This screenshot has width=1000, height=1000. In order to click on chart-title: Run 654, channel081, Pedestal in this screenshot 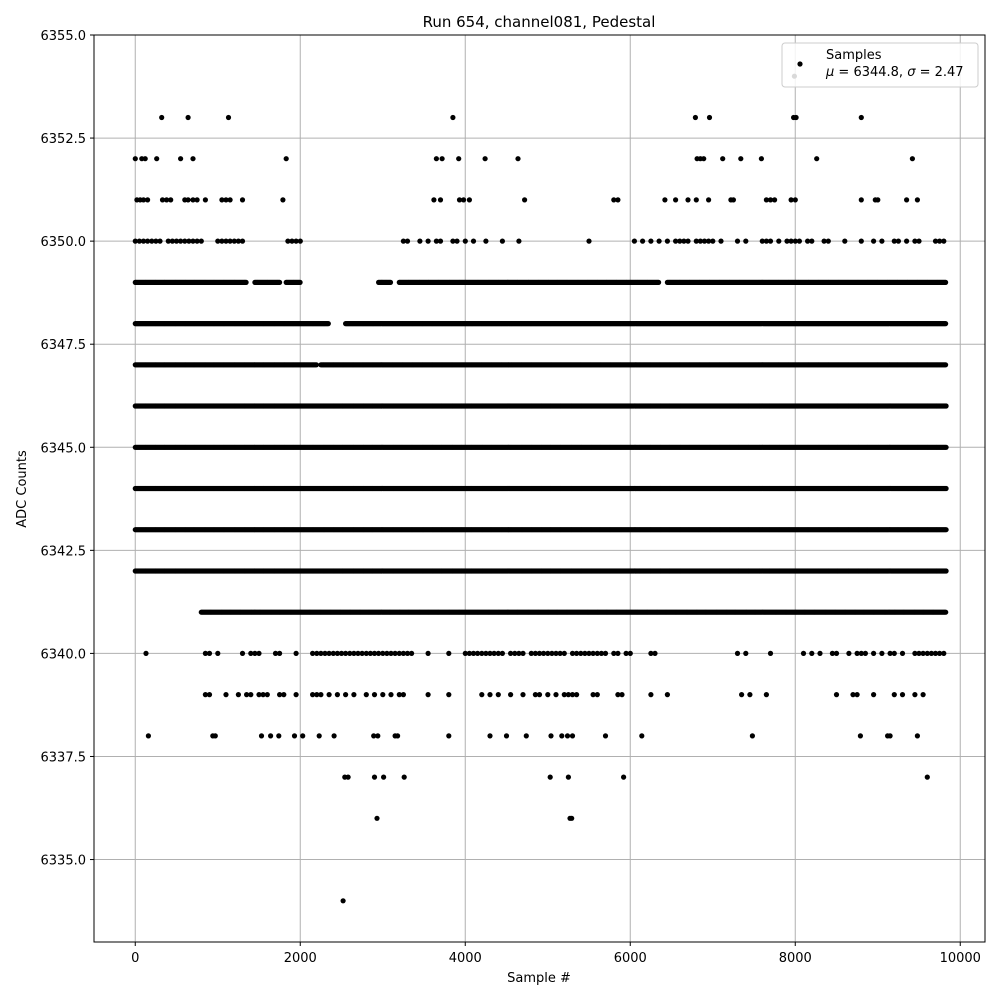, I will do `click(539, 22)`.